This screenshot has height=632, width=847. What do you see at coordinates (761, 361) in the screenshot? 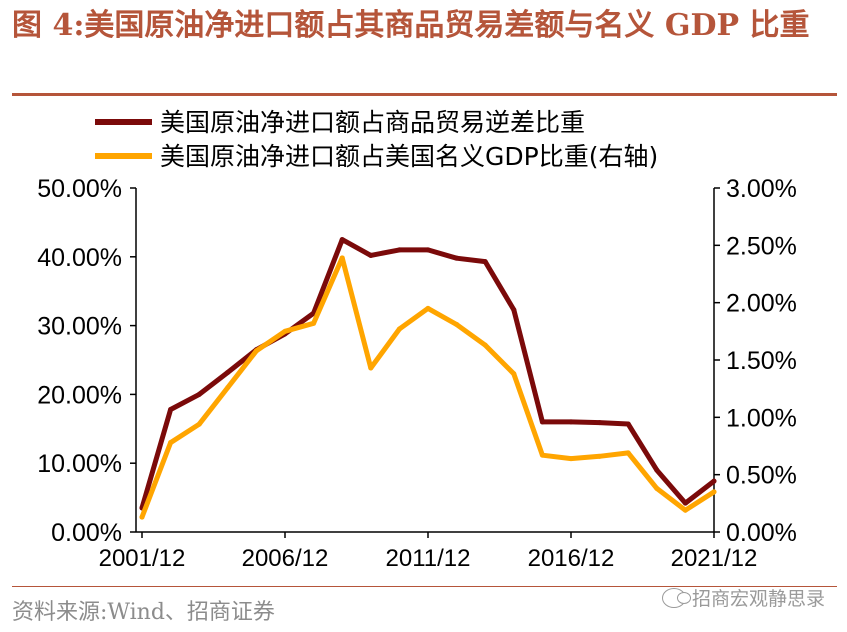
I see `right-axis-tick-label: 1.50%` at bounding box center [761, 361].